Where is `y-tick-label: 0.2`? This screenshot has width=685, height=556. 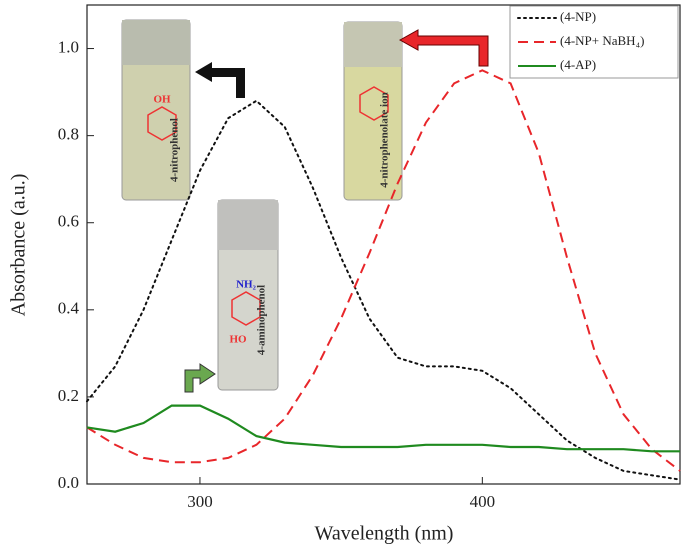 y-tick-label: 0.2 is located at coordinates (68, 395).